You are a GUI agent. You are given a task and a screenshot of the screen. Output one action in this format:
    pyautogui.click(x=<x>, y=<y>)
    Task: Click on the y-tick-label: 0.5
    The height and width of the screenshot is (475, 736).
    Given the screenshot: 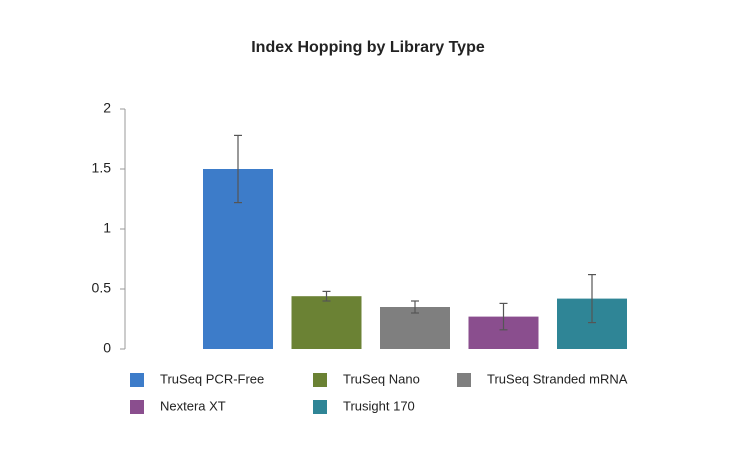 What is the action you would take?
    pyautogui.click(x=102, y=288)
    